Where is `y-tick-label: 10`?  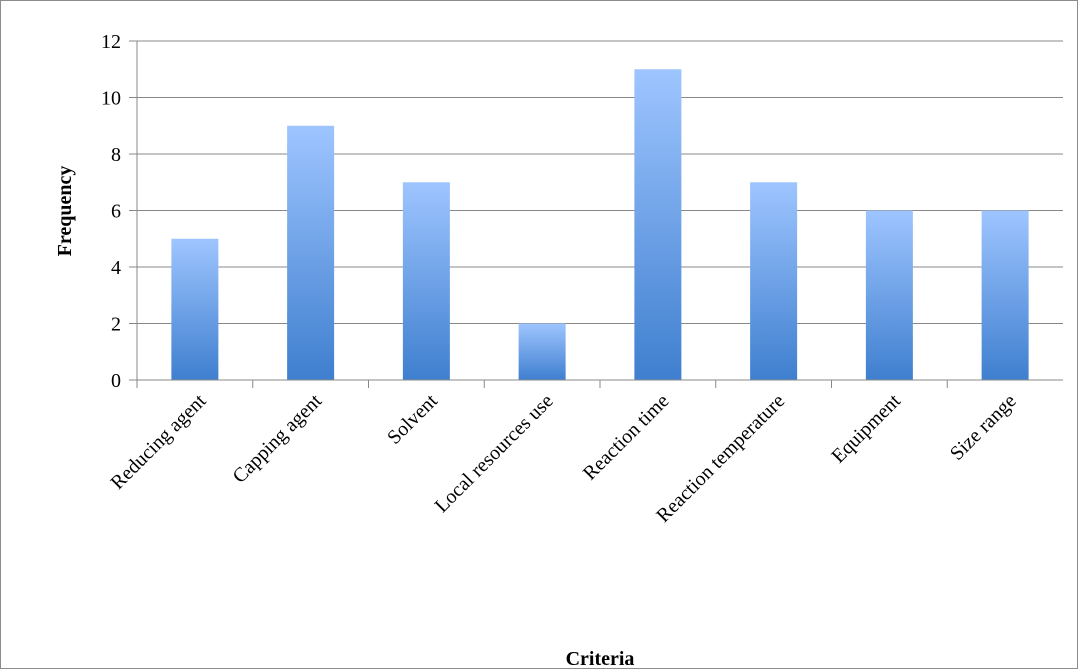
y-tick-label: 10 is located at coordinates (111, 99).